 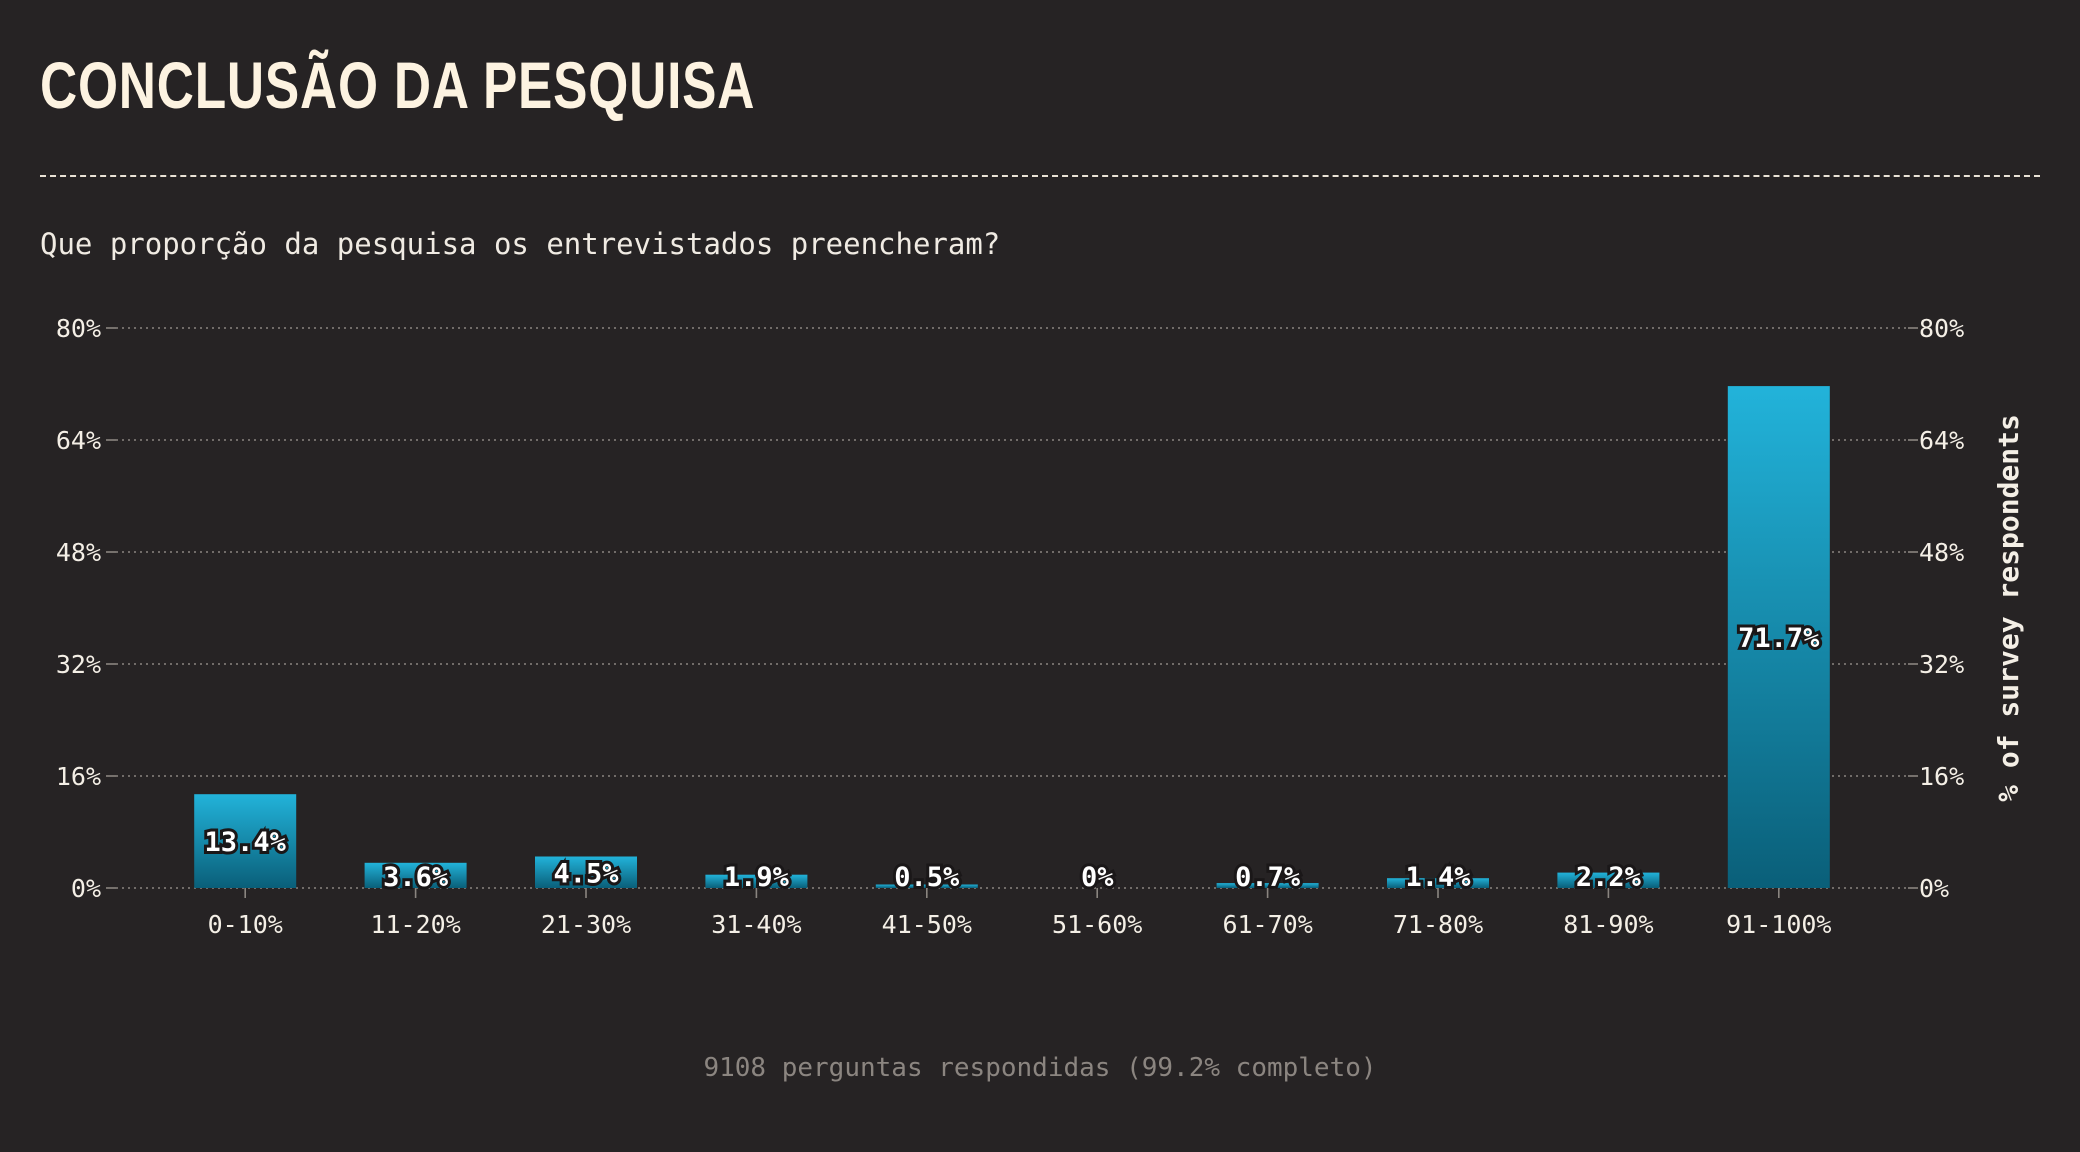 I want to click on x-tick-label: 31-40%, so click(x=756, y=924).